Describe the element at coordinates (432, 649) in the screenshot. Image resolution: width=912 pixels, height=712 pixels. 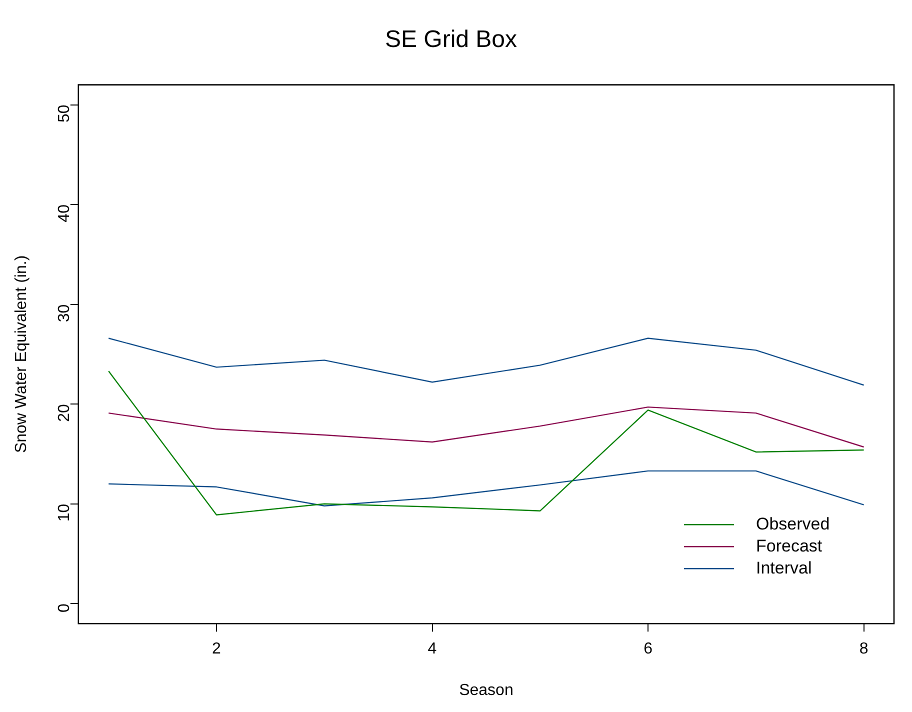
I see `x-tick-label: 4` at that location.